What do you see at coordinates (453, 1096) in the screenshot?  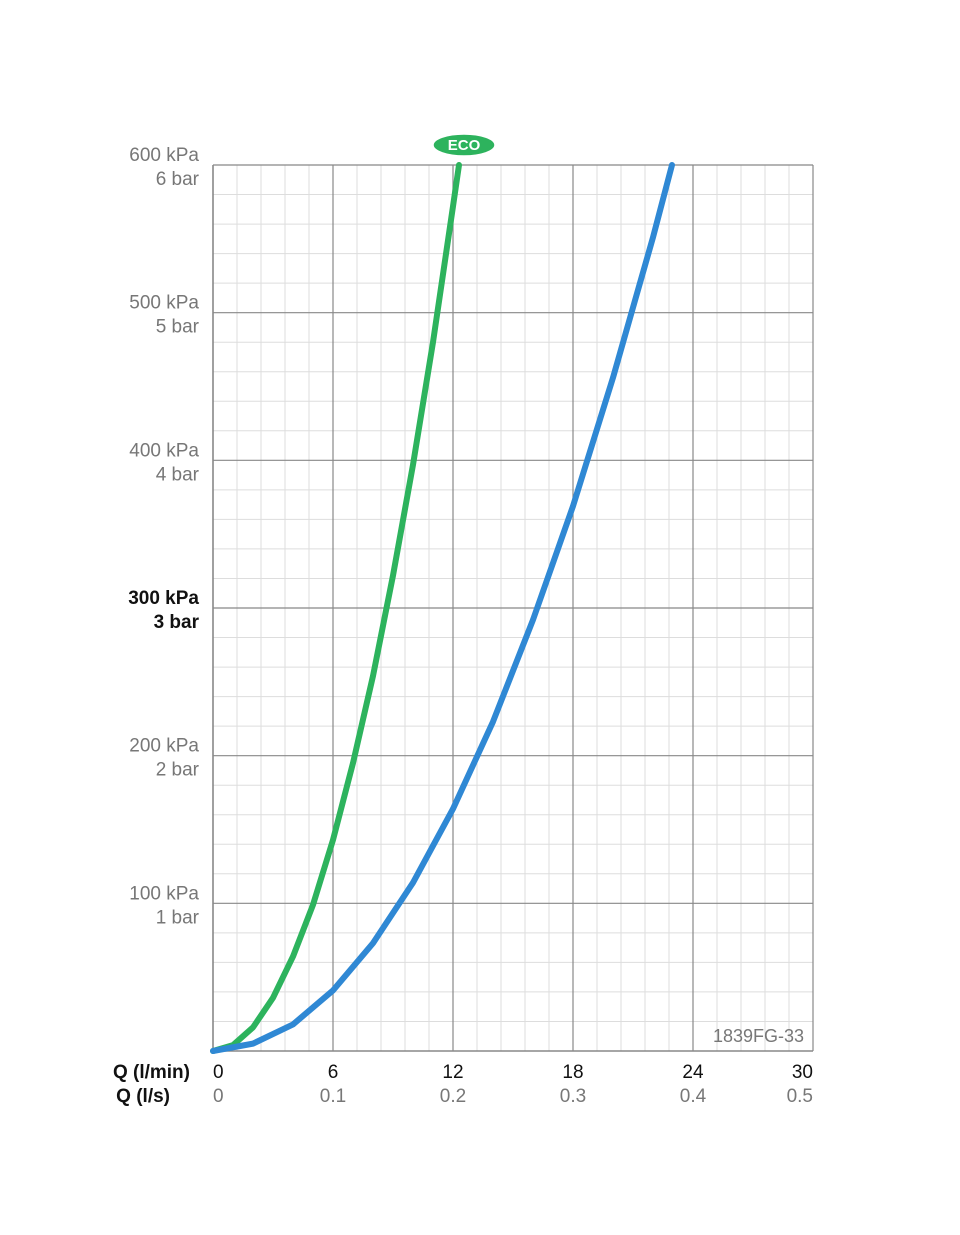 I see `x2-tick-label: 0.2` at bounding box center [453, 1096].